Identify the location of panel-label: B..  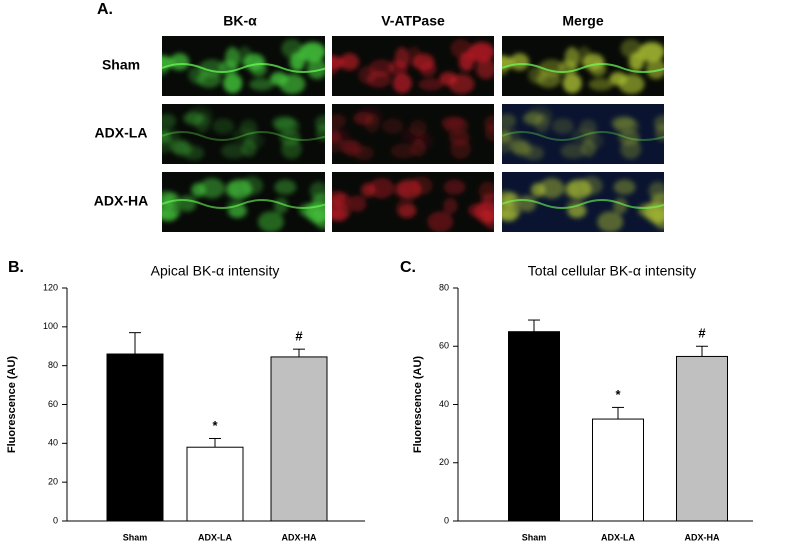
(16, 267).